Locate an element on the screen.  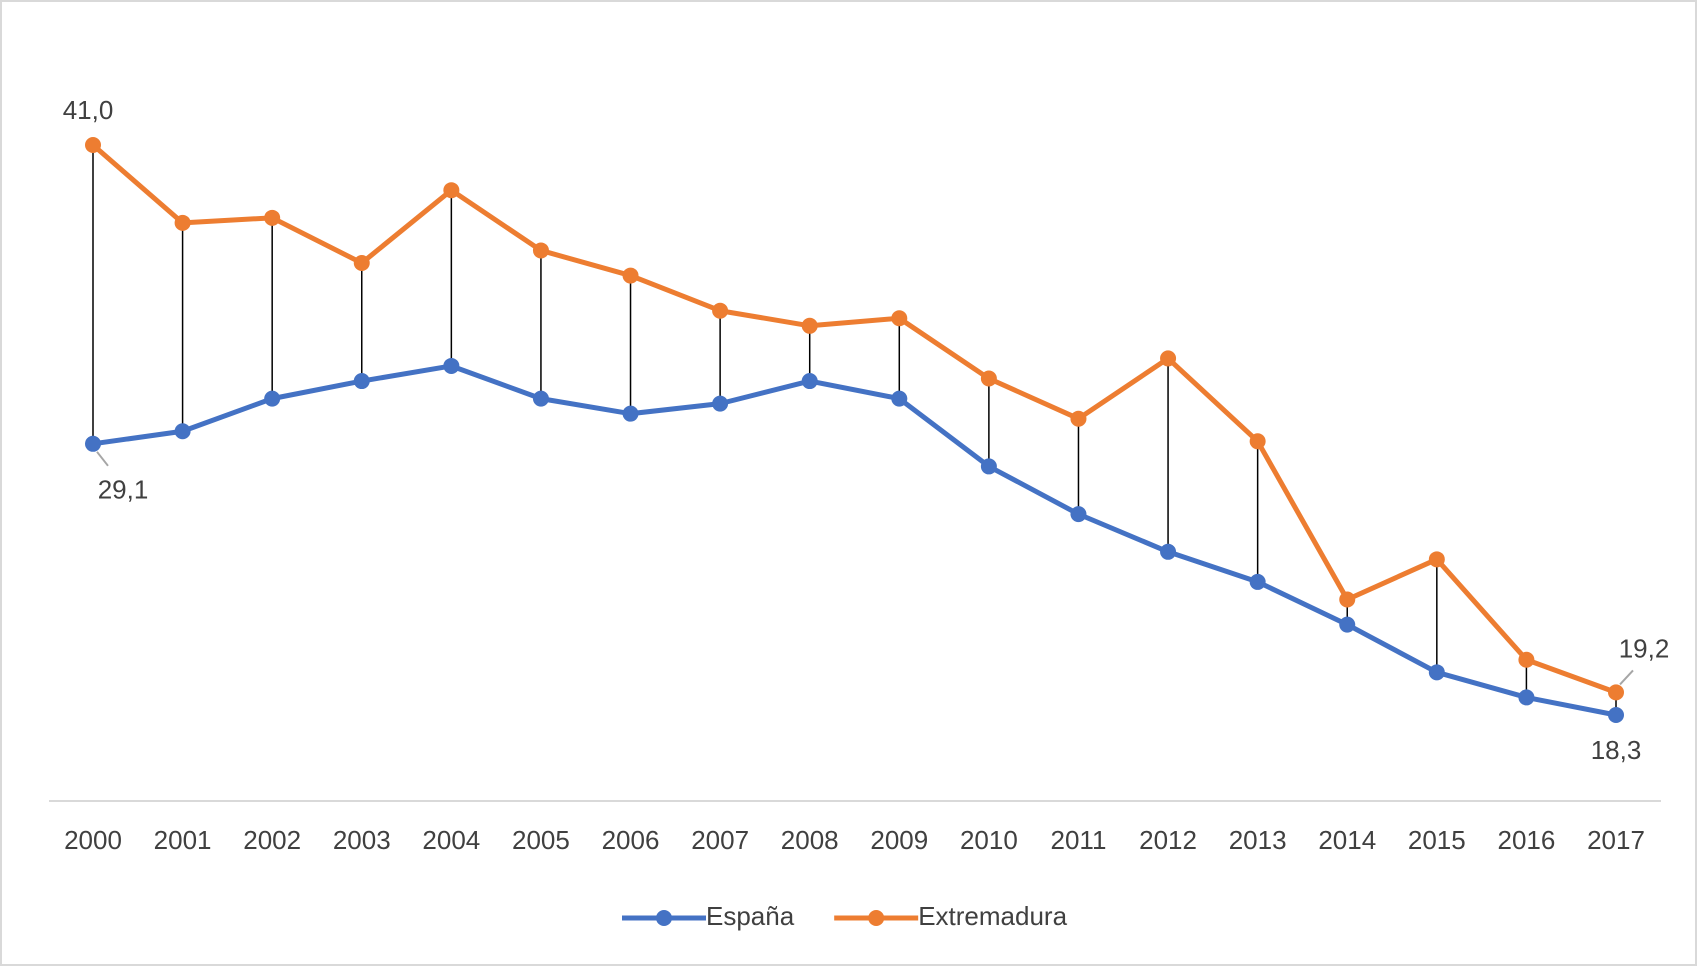
data-label: 18,3 is located at coordinates (1616, 750).